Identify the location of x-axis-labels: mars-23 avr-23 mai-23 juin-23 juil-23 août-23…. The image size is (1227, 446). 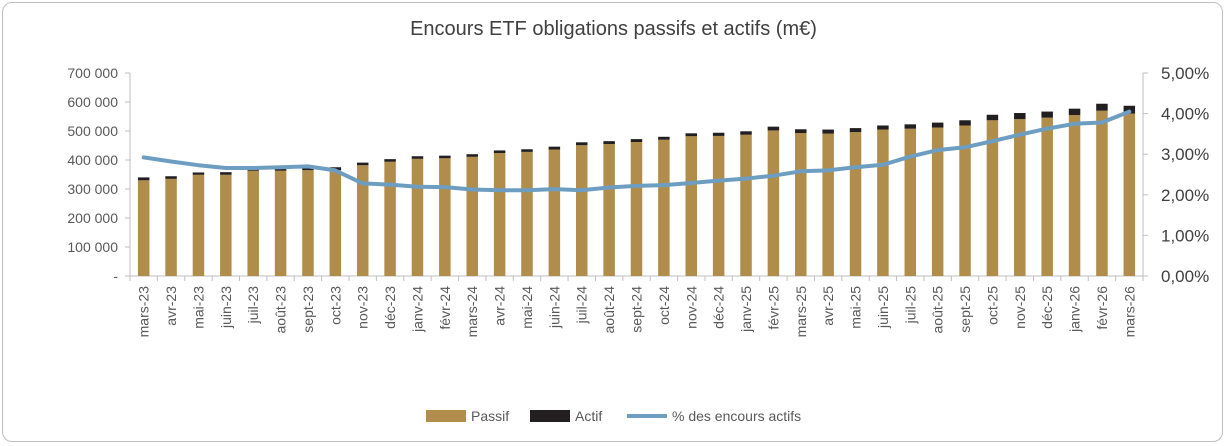
(637, 312).